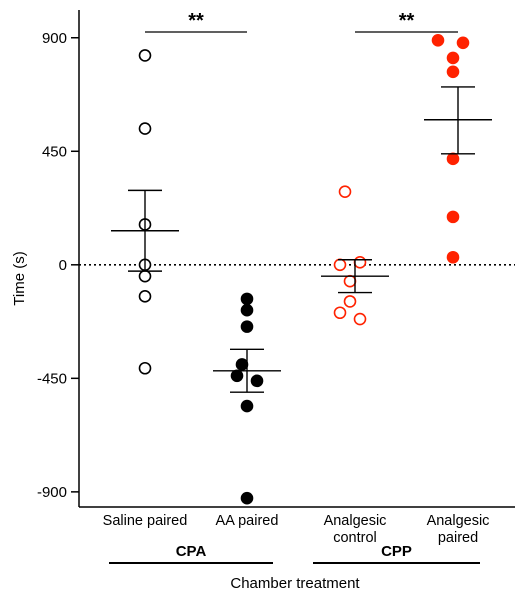 This screenshot has width=517, height=593. What do you see at coordinates (295, 583) in the screenshot?
I see `x-axis-title: Chamber treatment` at bounding box center [295, 583].